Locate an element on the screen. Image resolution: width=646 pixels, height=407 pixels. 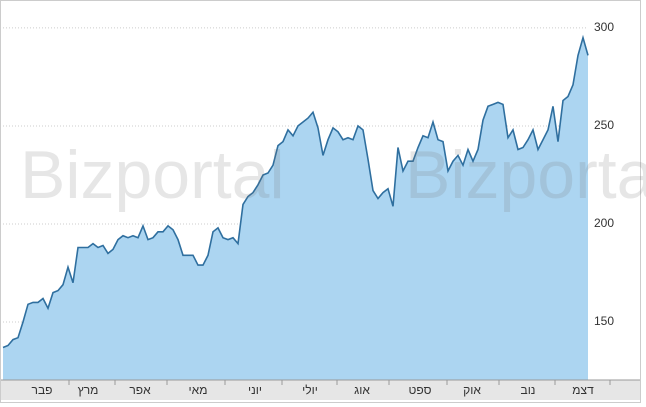
x-tick-label: פבר is located at coordinates (42, 390).